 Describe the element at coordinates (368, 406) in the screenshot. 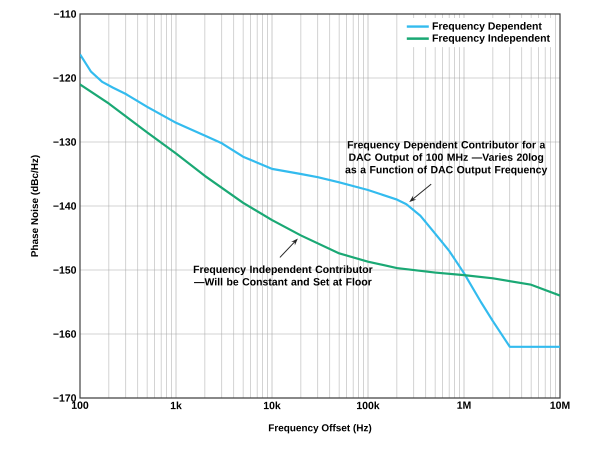

I see `x-tick-label: 100k` at that location.